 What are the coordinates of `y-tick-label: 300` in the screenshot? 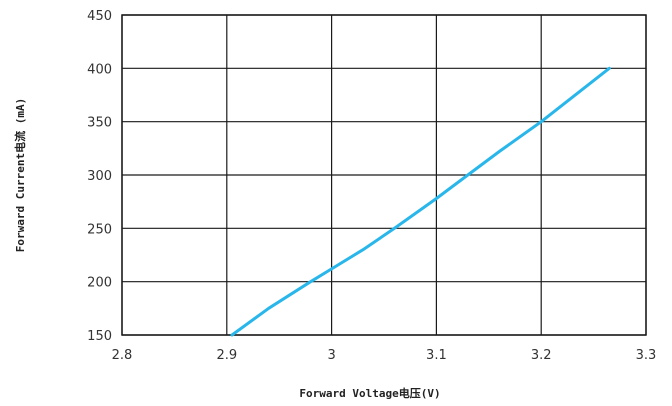 It's located at (99, 176).